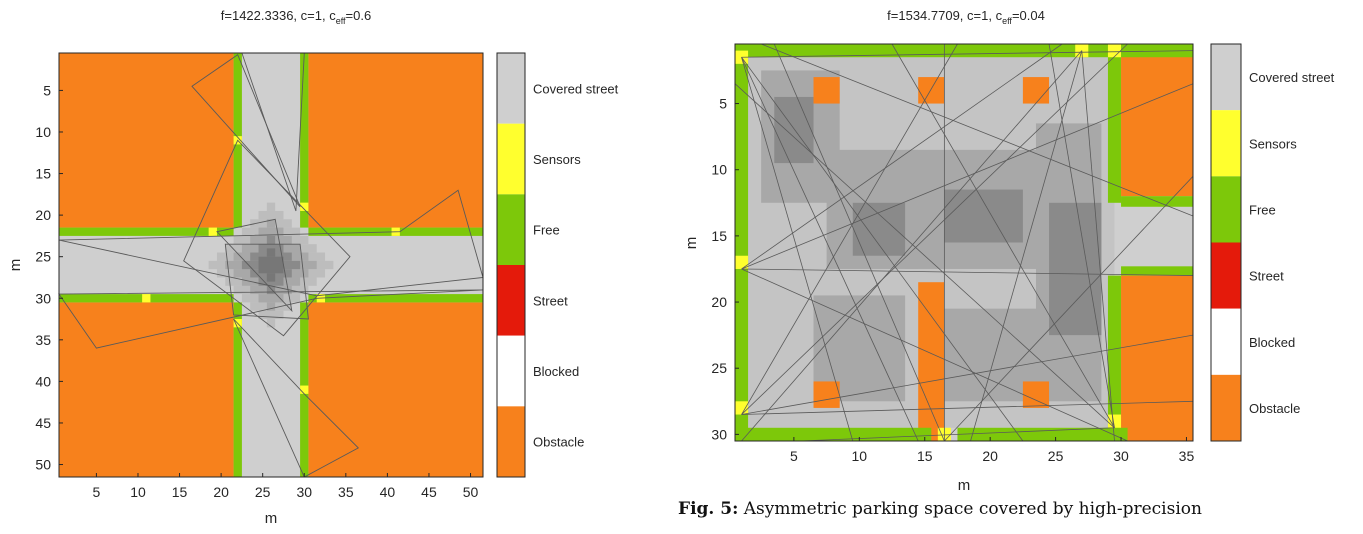 The image size is (1363, 534). What do you see at coordinates (43, 340) in the screenshot?
I see `y-tick-label: 35` at bounding box center [43, 340].